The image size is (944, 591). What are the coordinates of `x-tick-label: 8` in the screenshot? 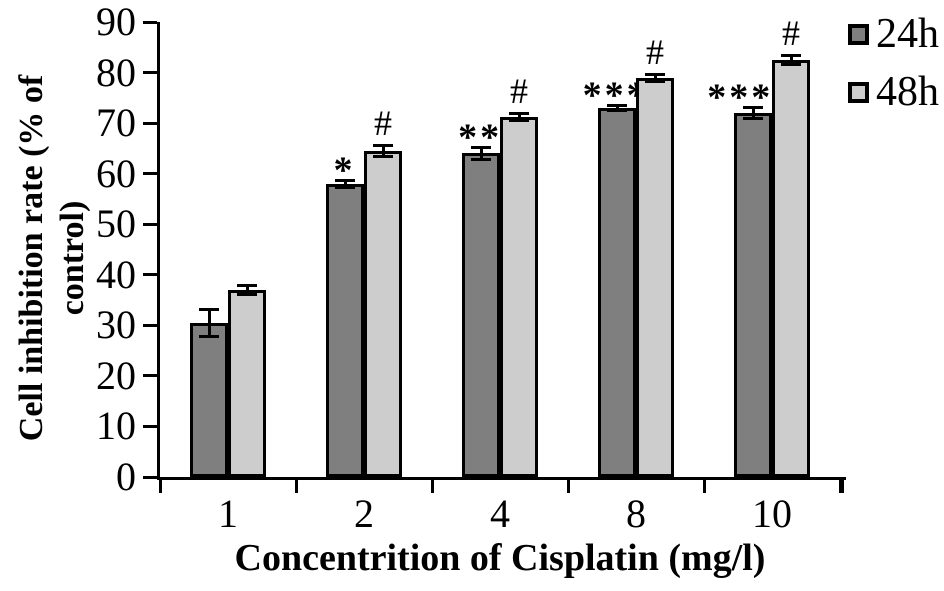 It's located at (636, 513).